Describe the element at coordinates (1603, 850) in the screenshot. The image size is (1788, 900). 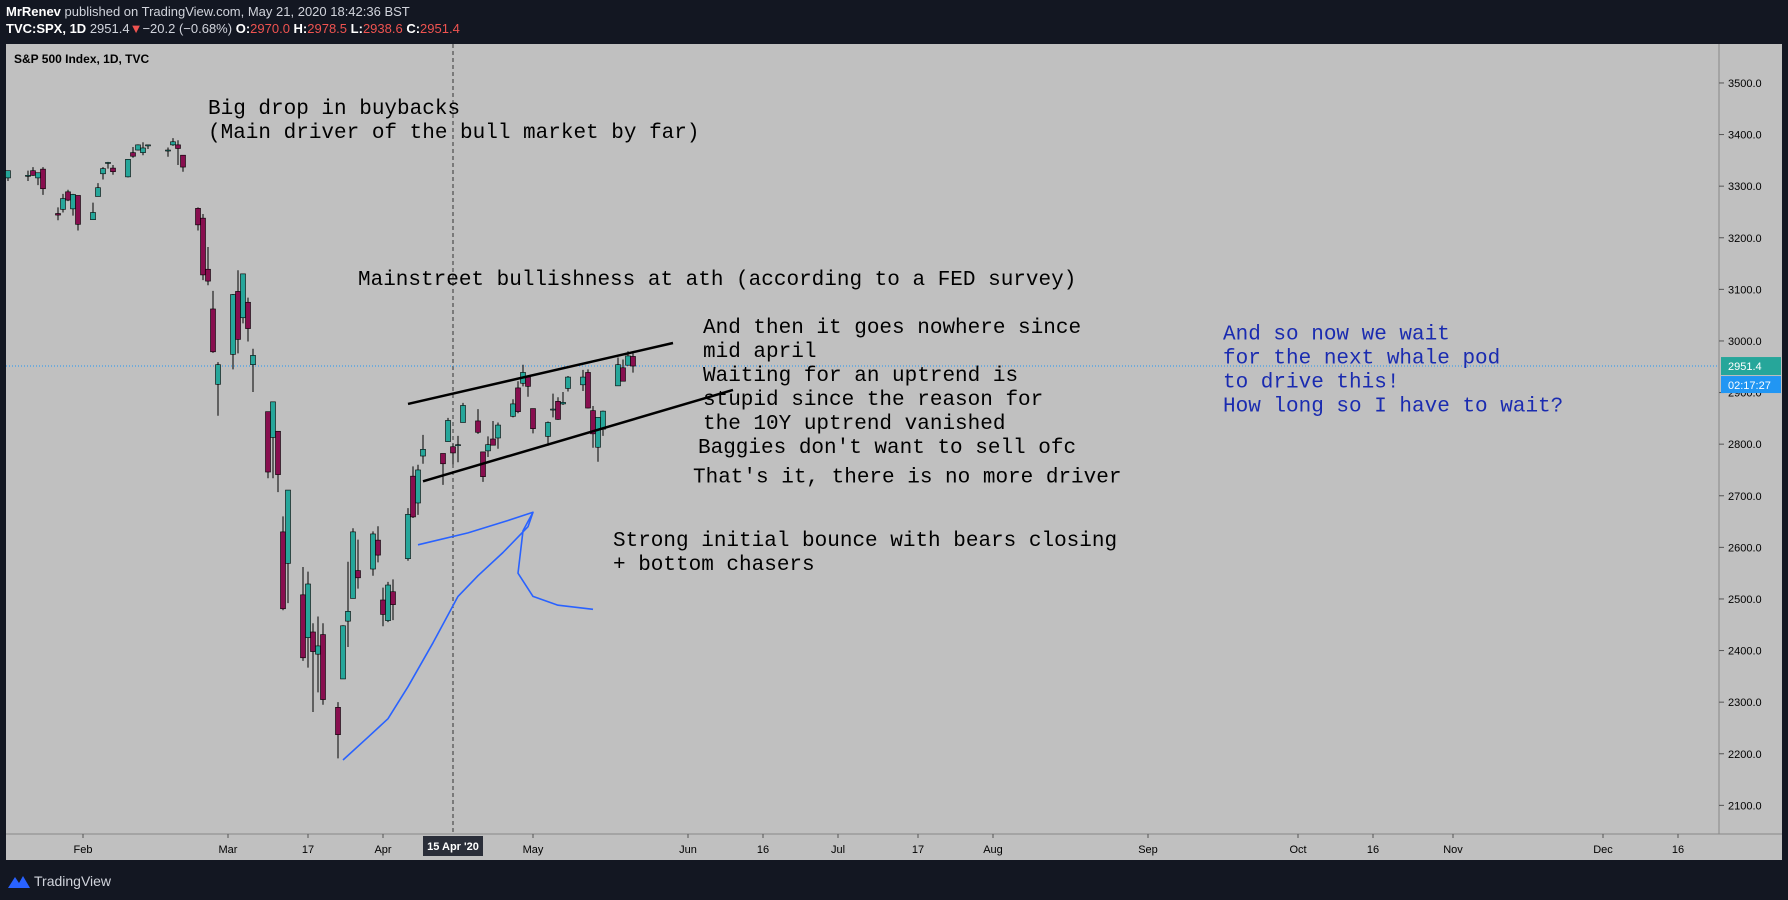
I see `x-tick-label-14: Dec` at that location.